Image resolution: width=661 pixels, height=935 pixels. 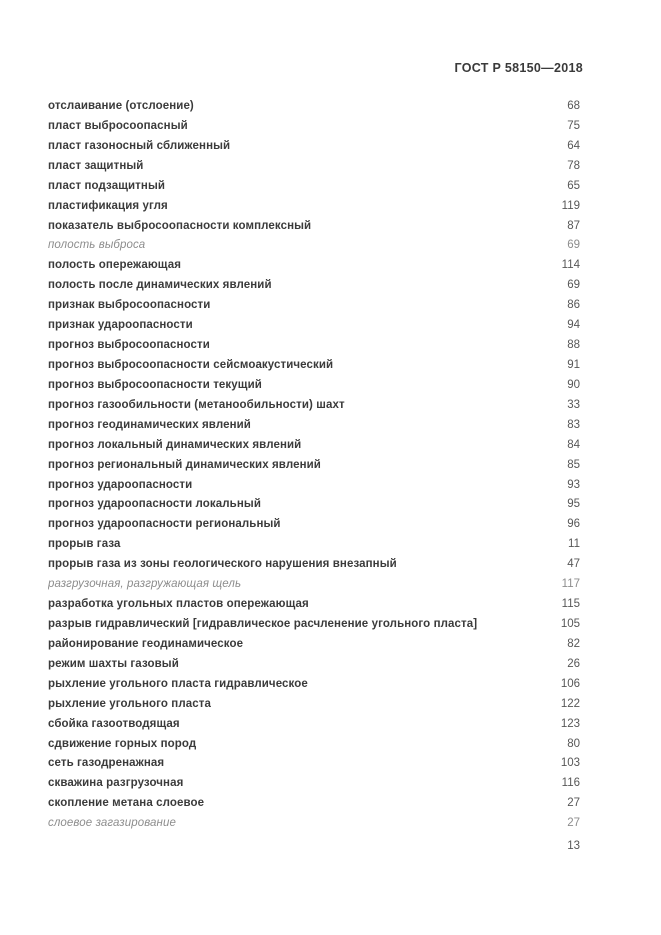 I want to click on index-entry-row: полость опережающая 114, so click(x=314, y=266).